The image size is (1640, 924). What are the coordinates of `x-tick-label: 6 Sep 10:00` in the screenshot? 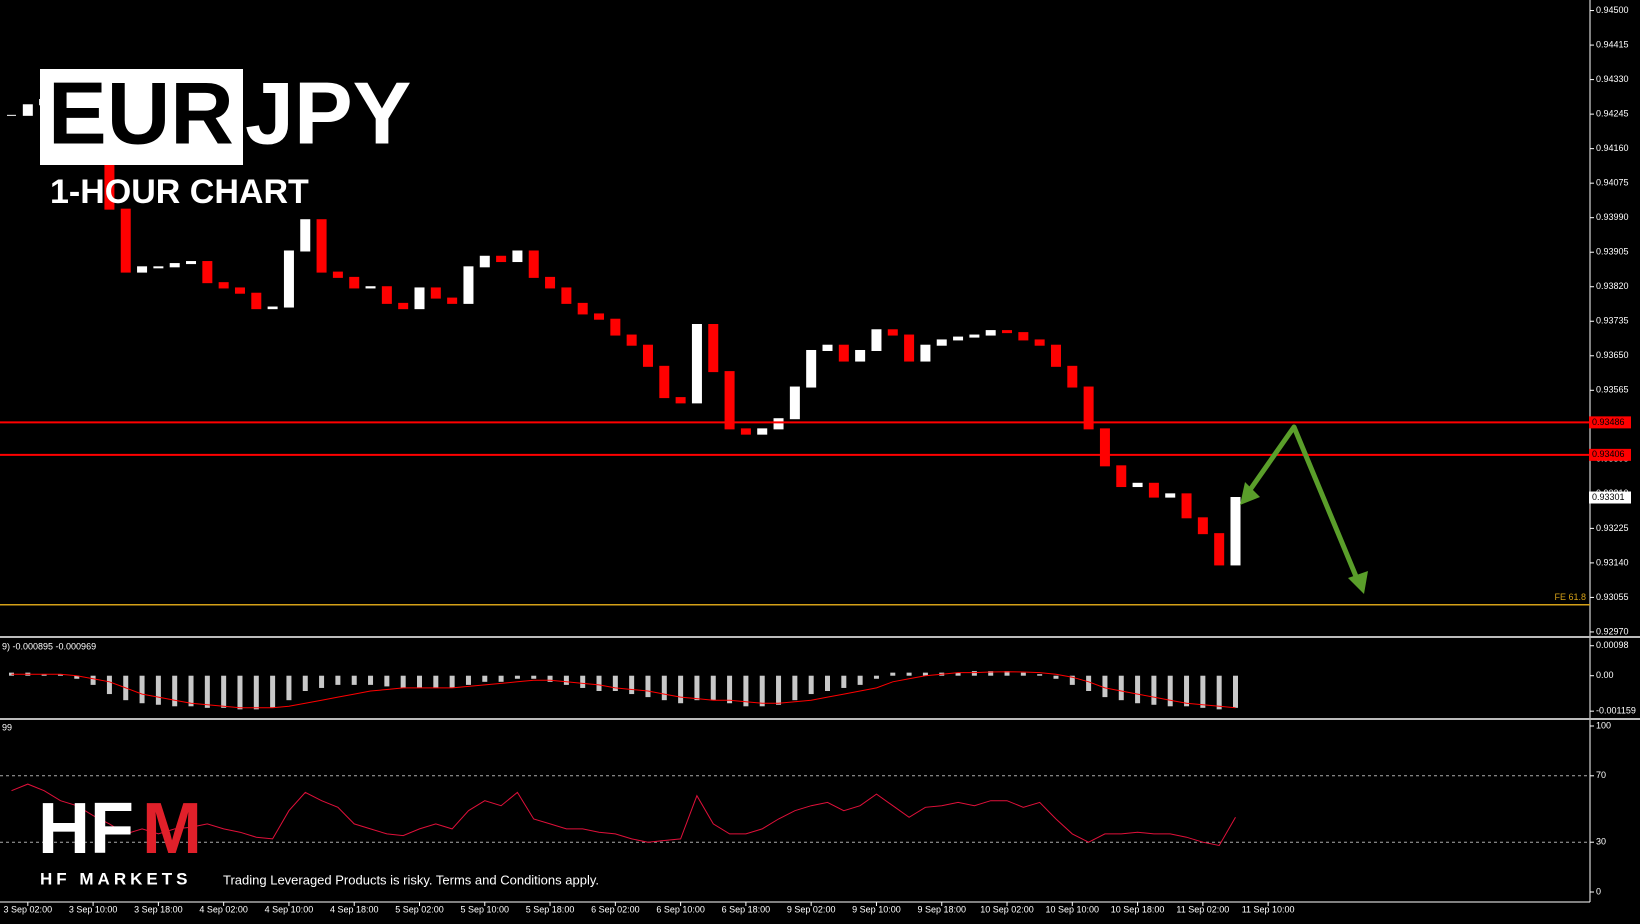 It's located at (680, 909).